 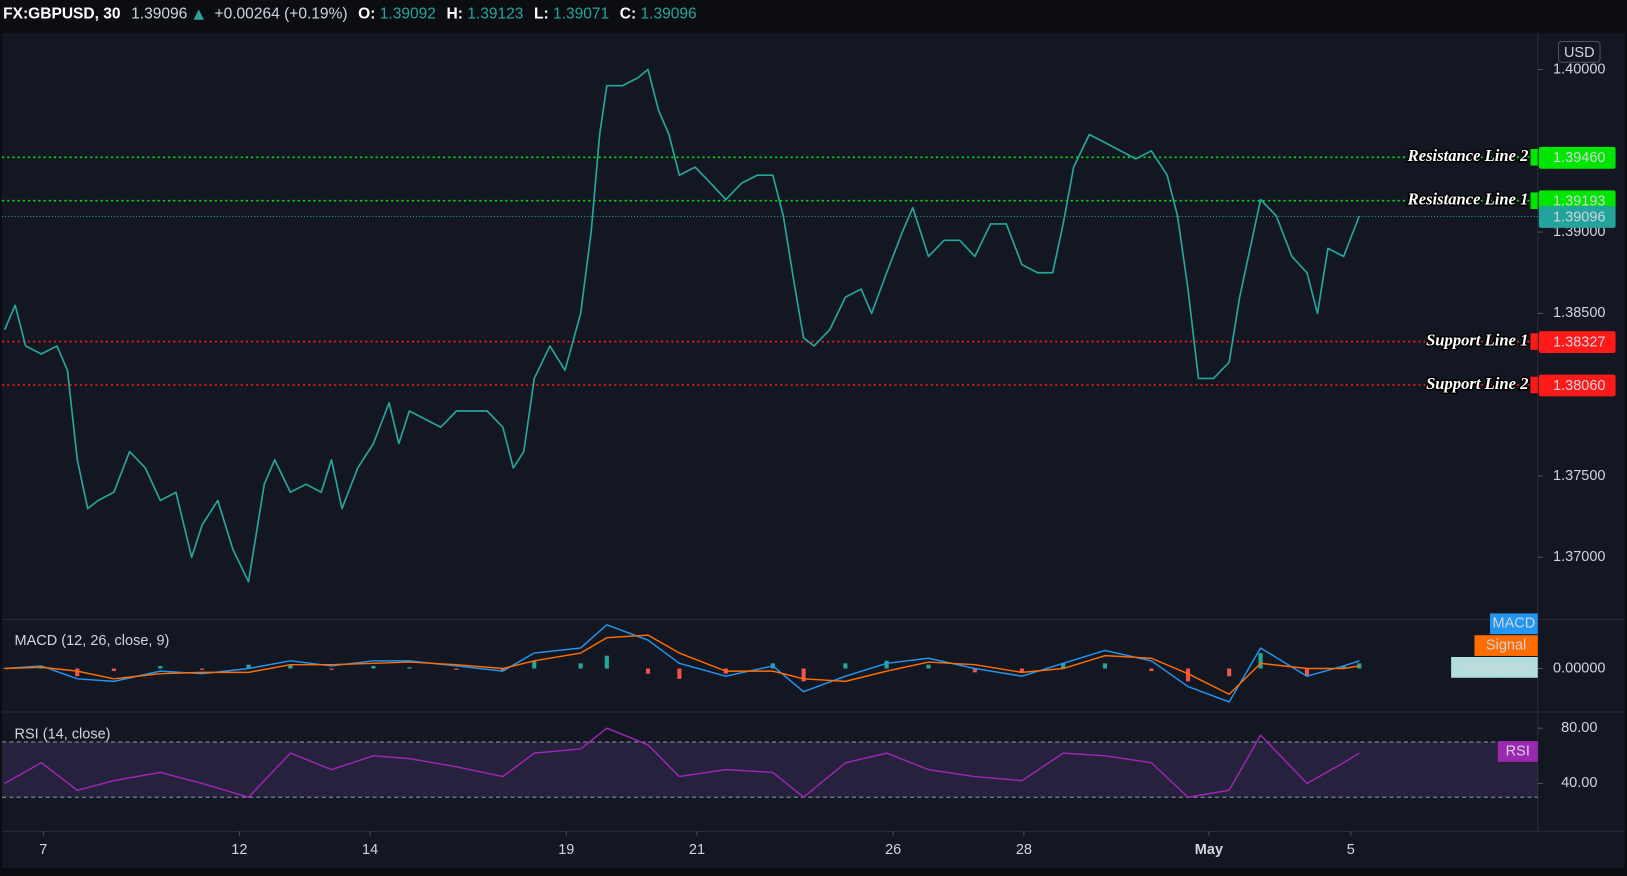 I want to click on symbol: FX:GBPUSD, 30, so click(x=62, y=14).